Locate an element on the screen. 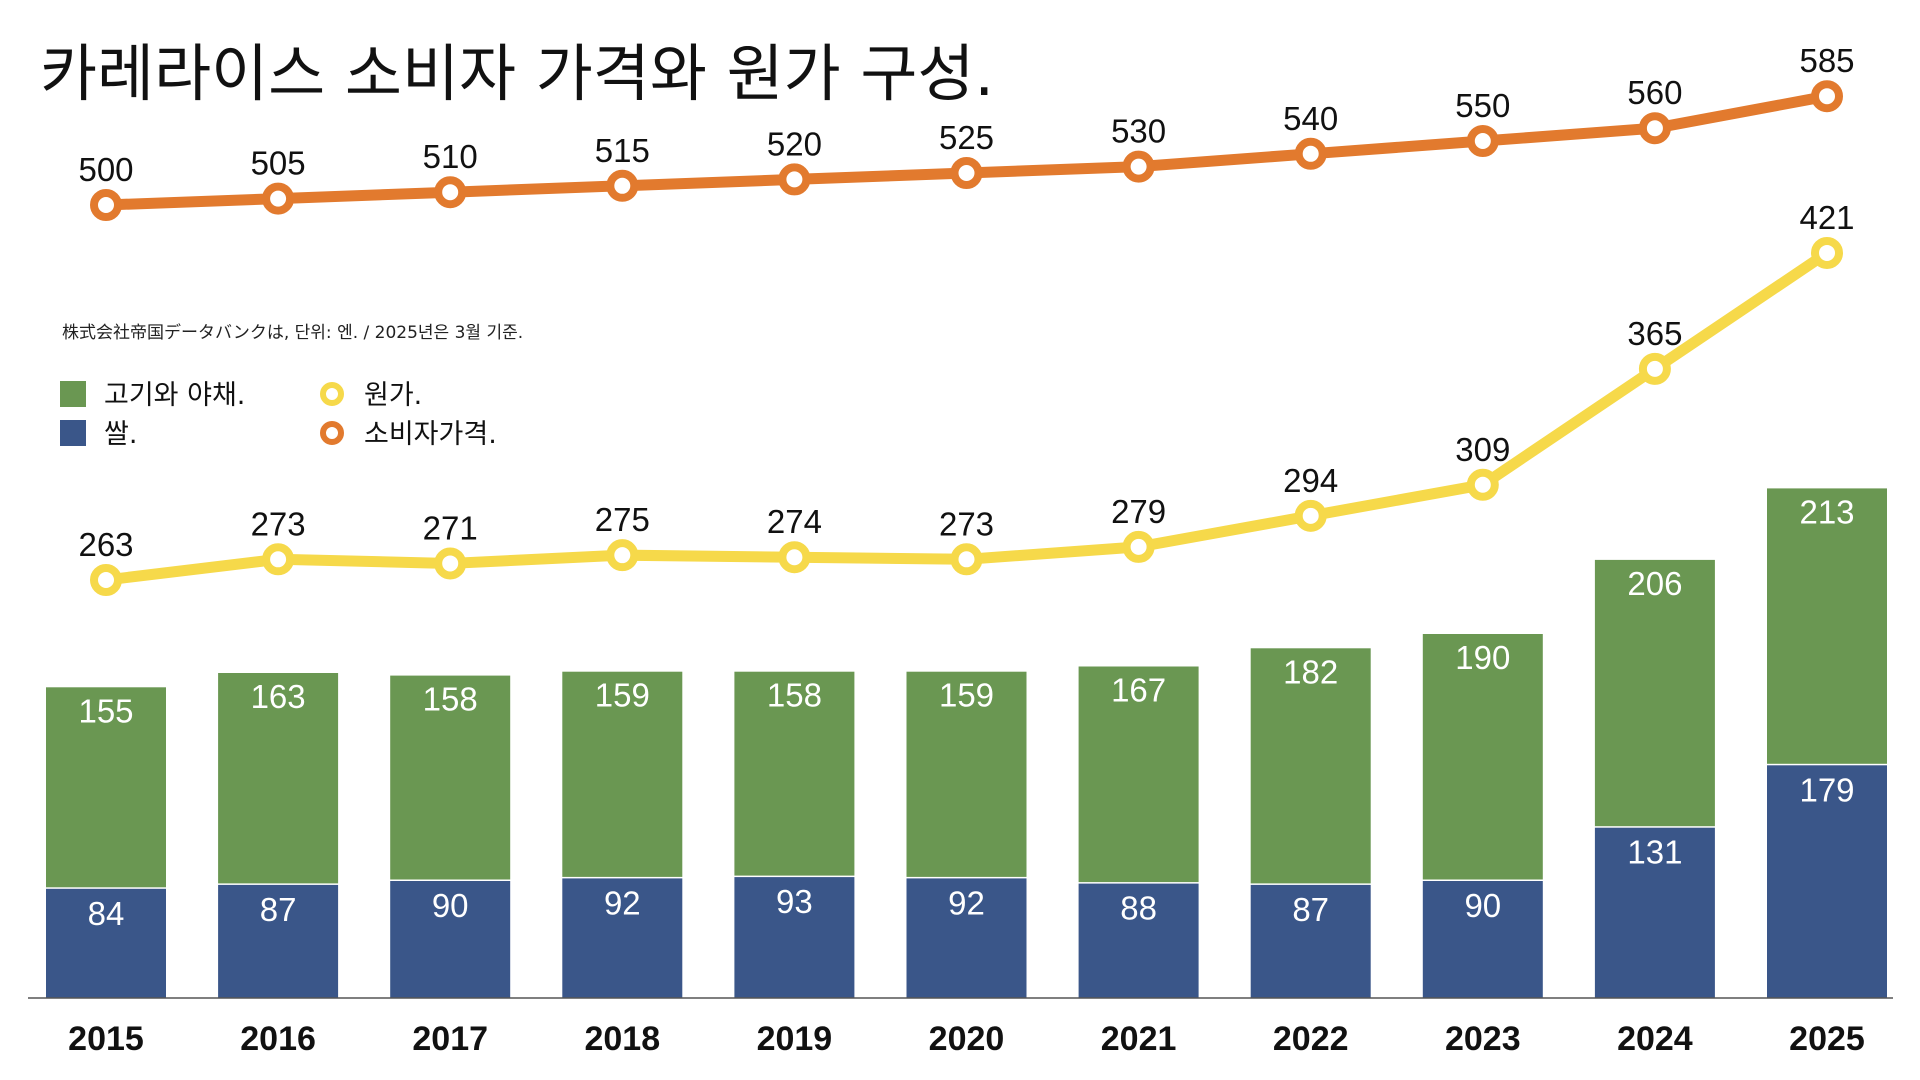 This screenshot has width=1920, height=1080. consumer-price-label-2019: 520 is located at coordinates (794, 143).